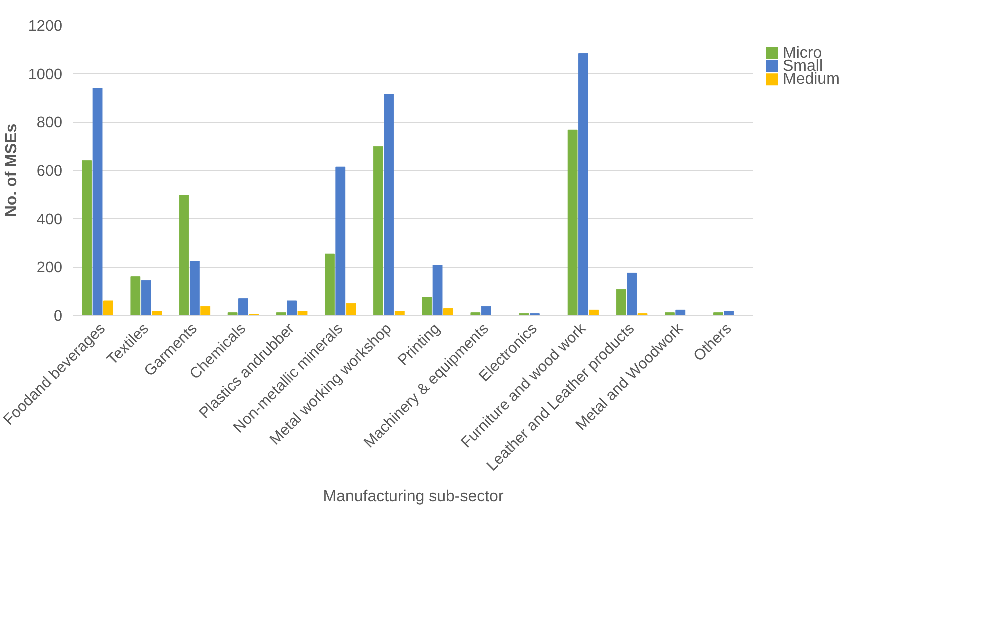  I want to click on y-tick-label: 1200, so click(45, 26).